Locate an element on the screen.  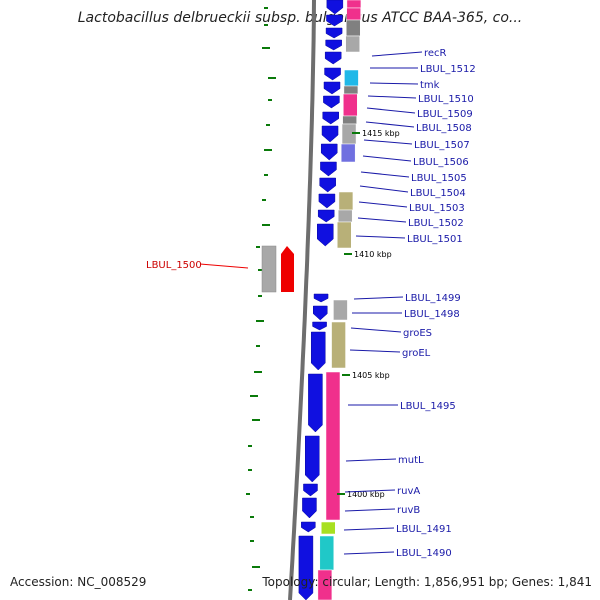
gene-label: LBUL_1504 is located at coordinates (438, 193).